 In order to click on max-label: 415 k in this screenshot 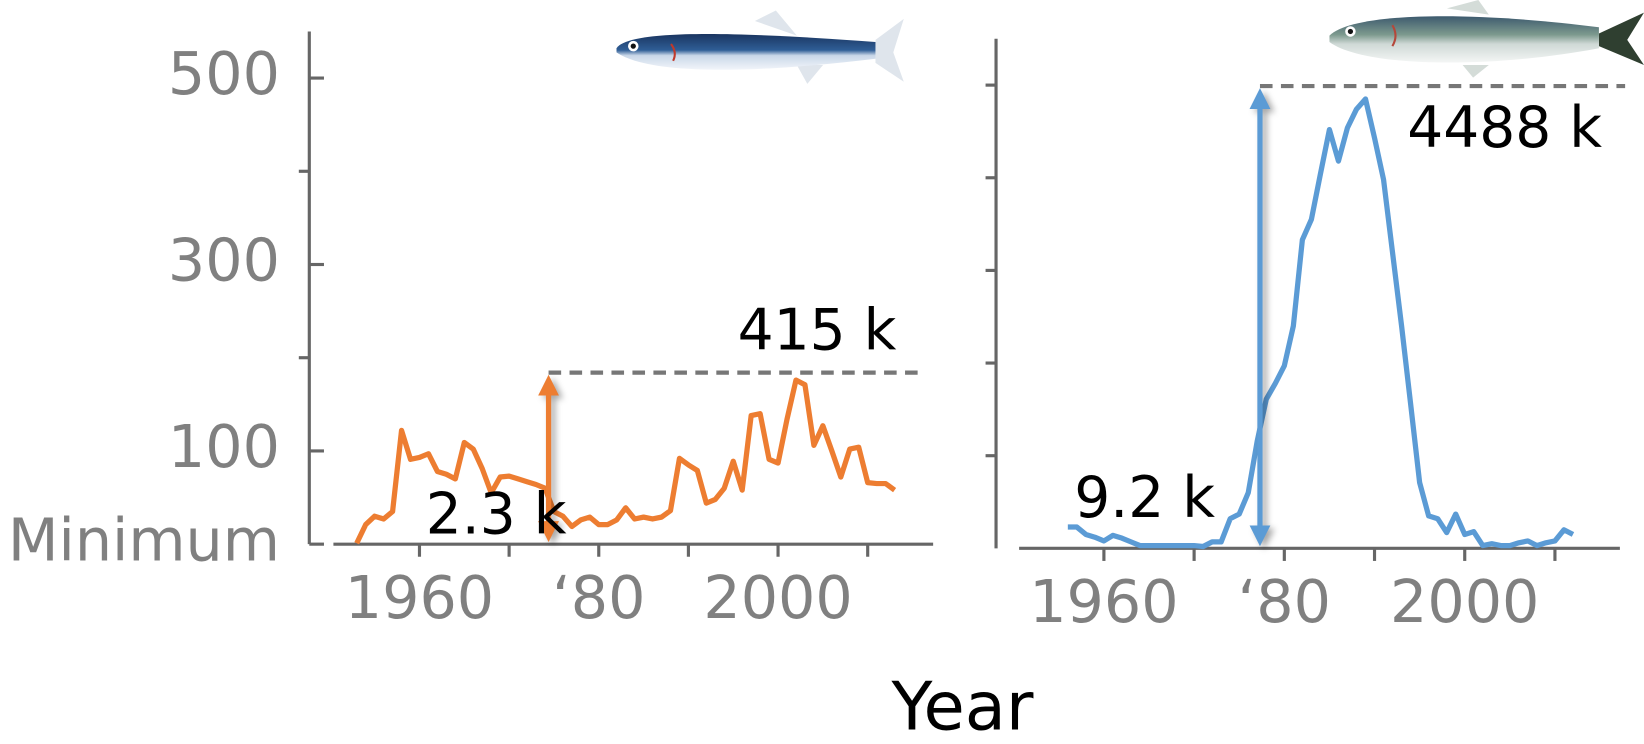, I will do `click(817, 330)`.